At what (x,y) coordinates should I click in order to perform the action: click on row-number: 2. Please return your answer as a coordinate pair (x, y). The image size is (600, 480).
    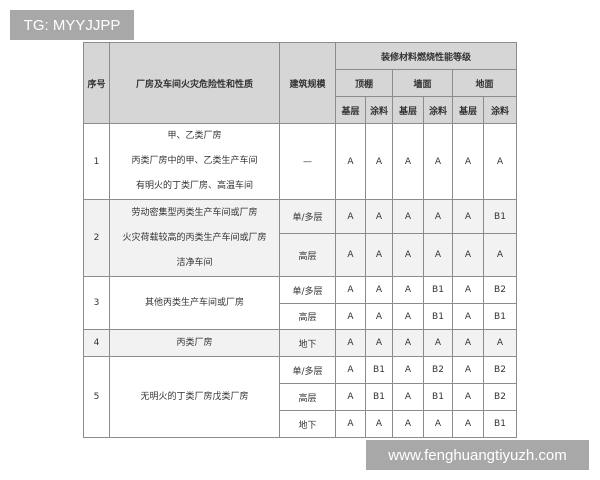
    Looking at the image, I should click on (96, 238).